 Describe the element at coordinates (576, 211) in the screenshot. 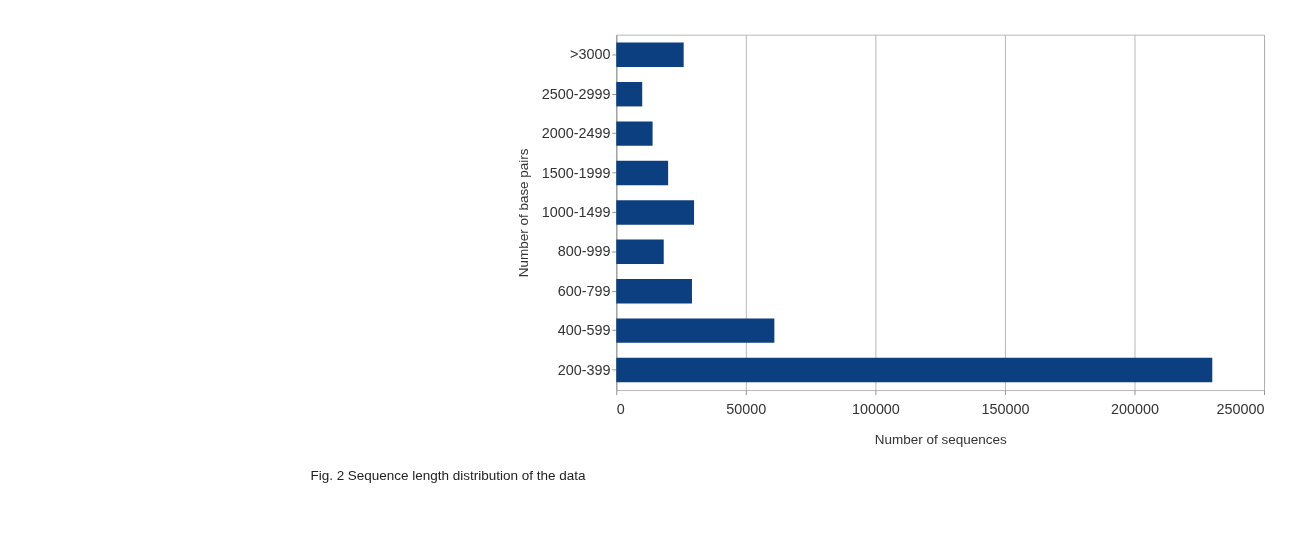

I see `y-tick-label: 1000-1499` at that location.